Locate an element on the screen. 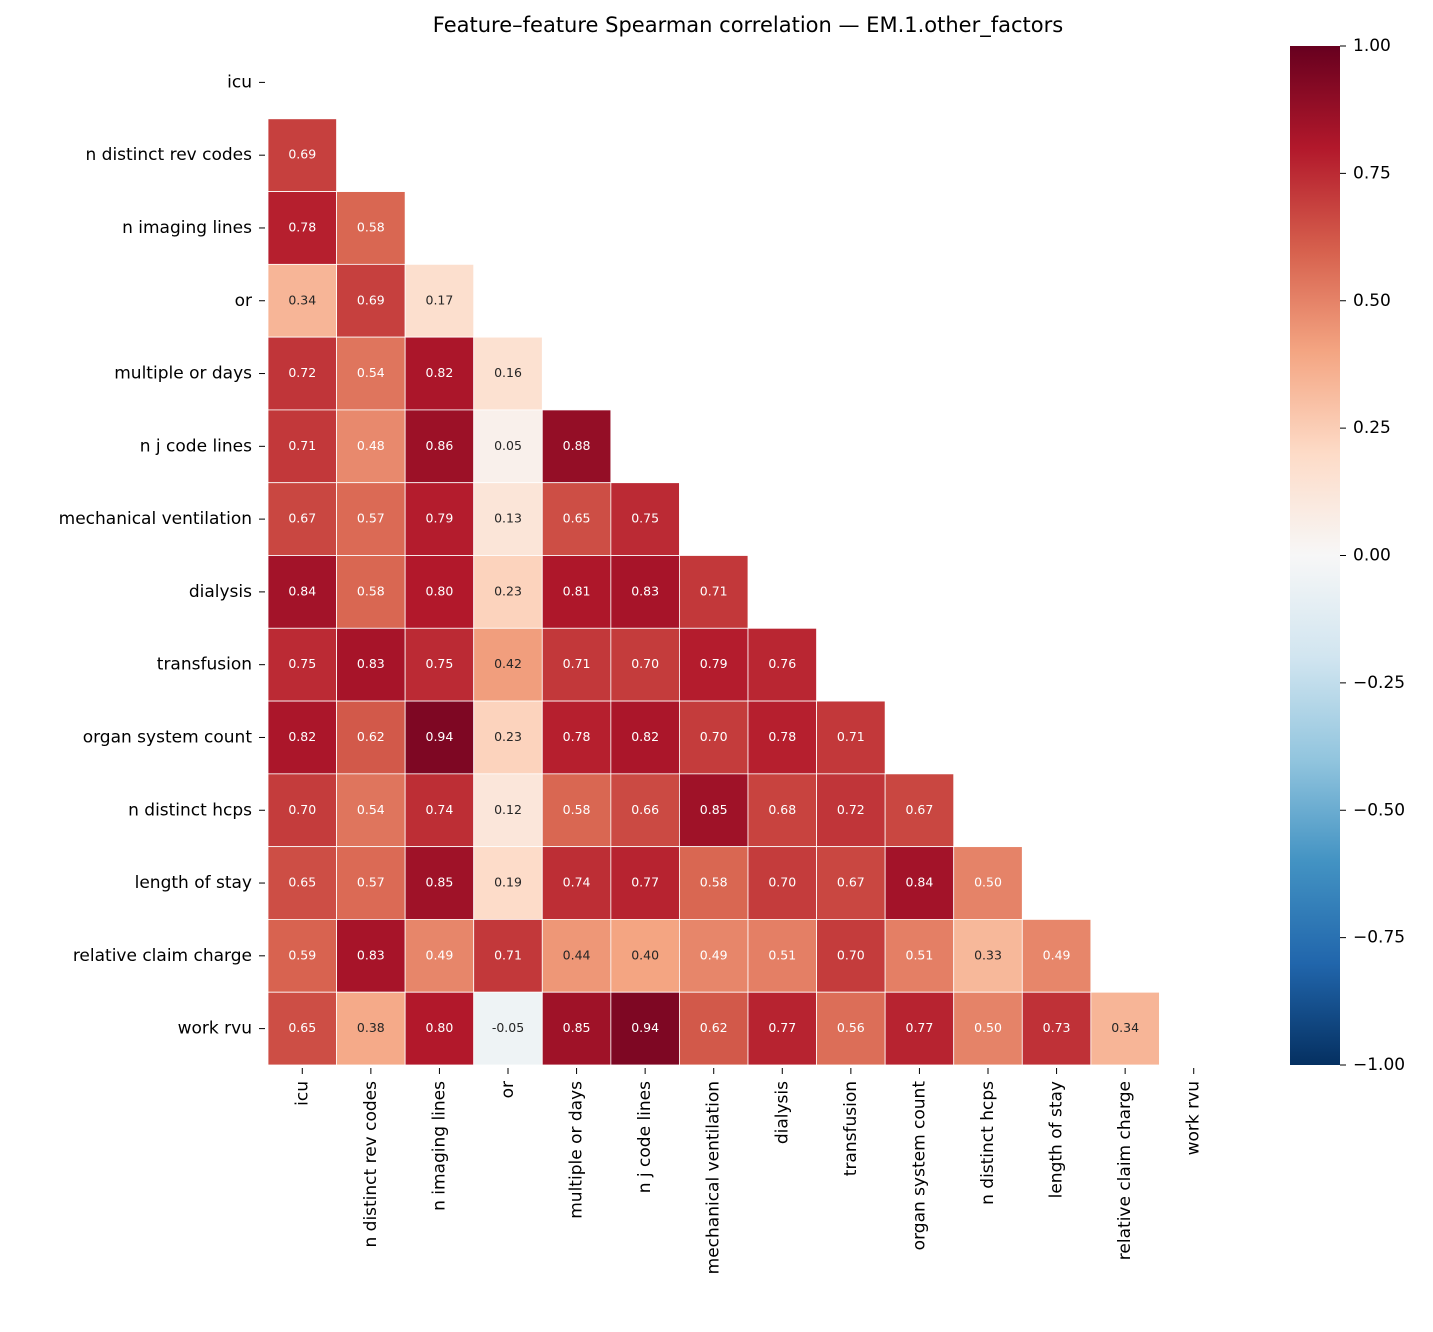  cell-label: 0.78 is located at coordinates (577, 736).